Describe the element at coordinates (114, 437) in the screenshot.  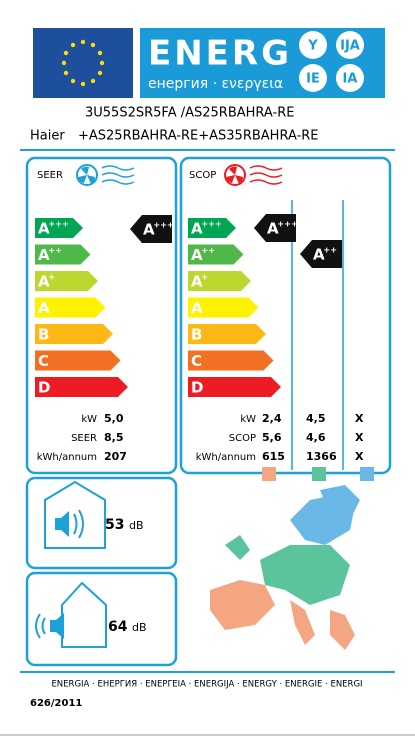
I see `row-value: 8,5` at that location.